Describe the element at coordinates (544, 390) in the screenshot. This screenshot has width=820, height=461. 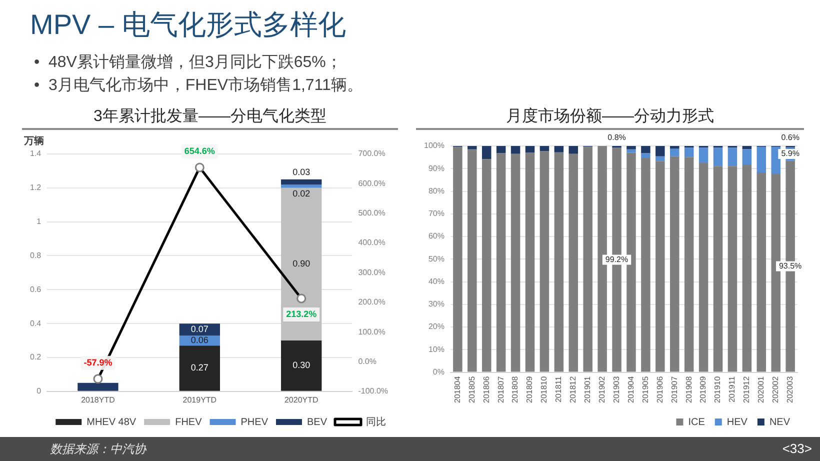
I see `x-tick-label: 201810` at that location.